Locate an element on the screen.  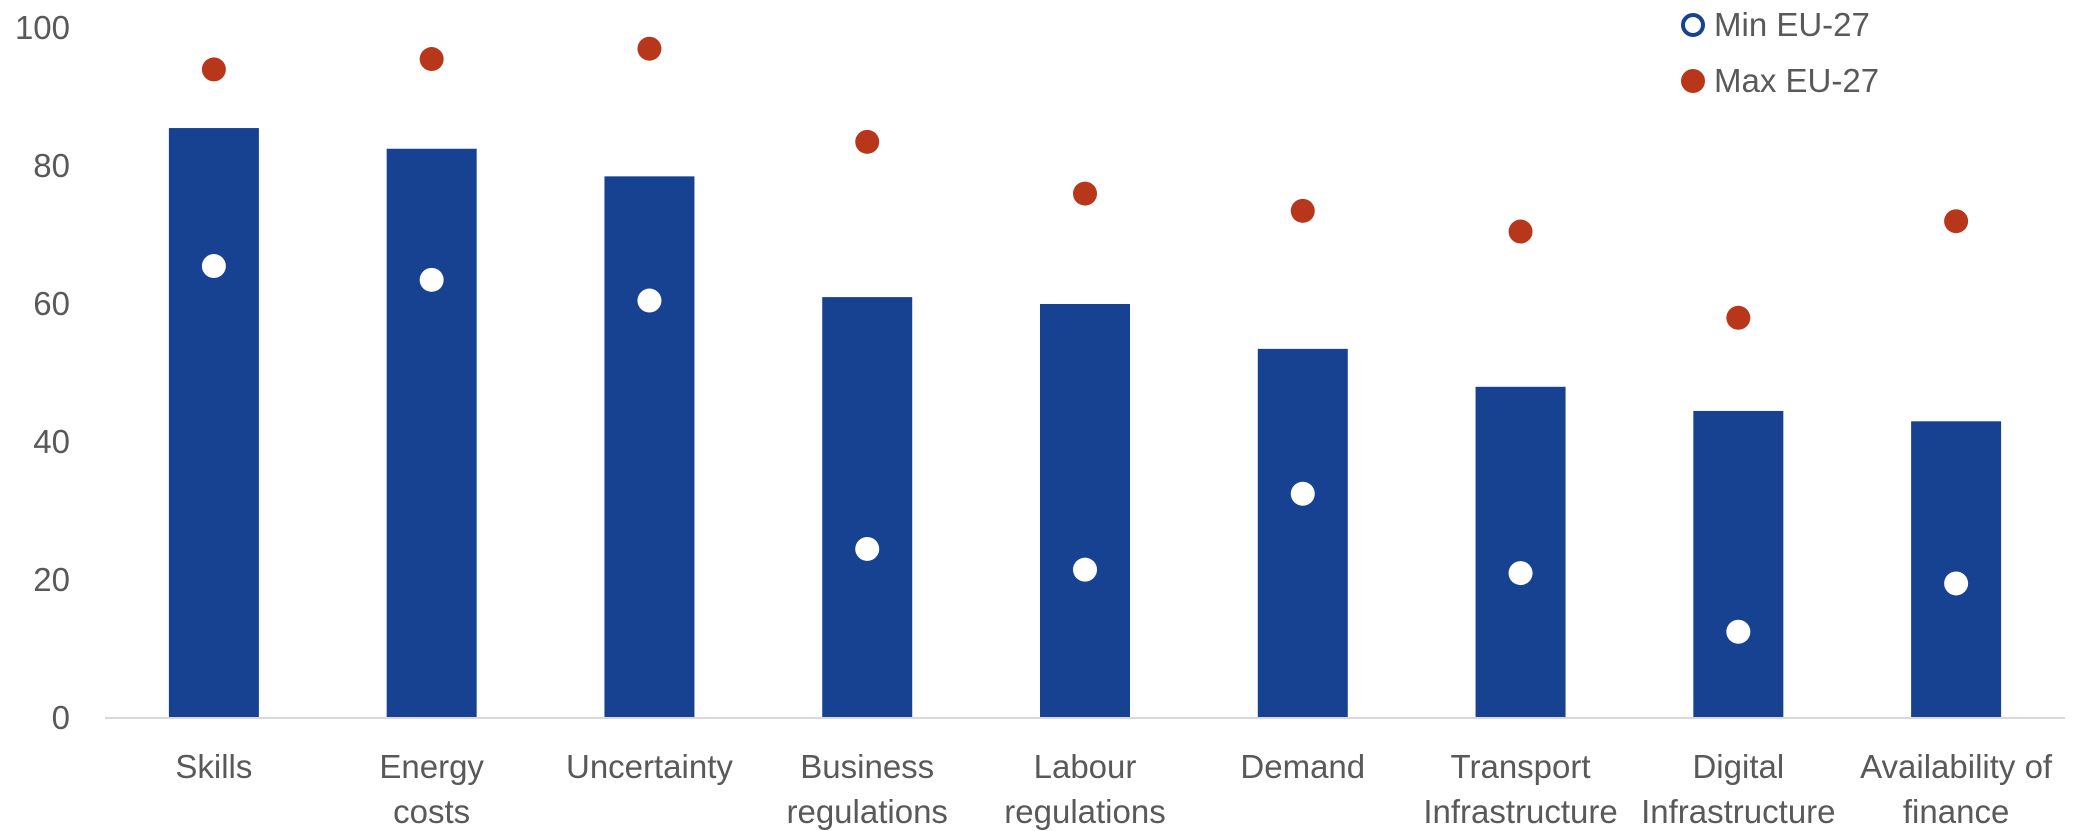
x-tick-label: Skills is located at coordinates (213, 766).